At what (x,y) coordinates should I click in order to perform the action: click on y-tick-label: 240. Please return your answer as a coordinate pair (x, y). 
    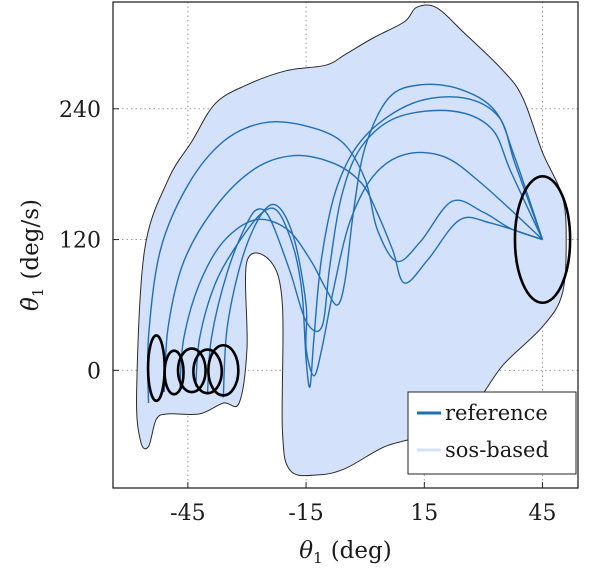
    Looking at the image, I should click on (80, 110).